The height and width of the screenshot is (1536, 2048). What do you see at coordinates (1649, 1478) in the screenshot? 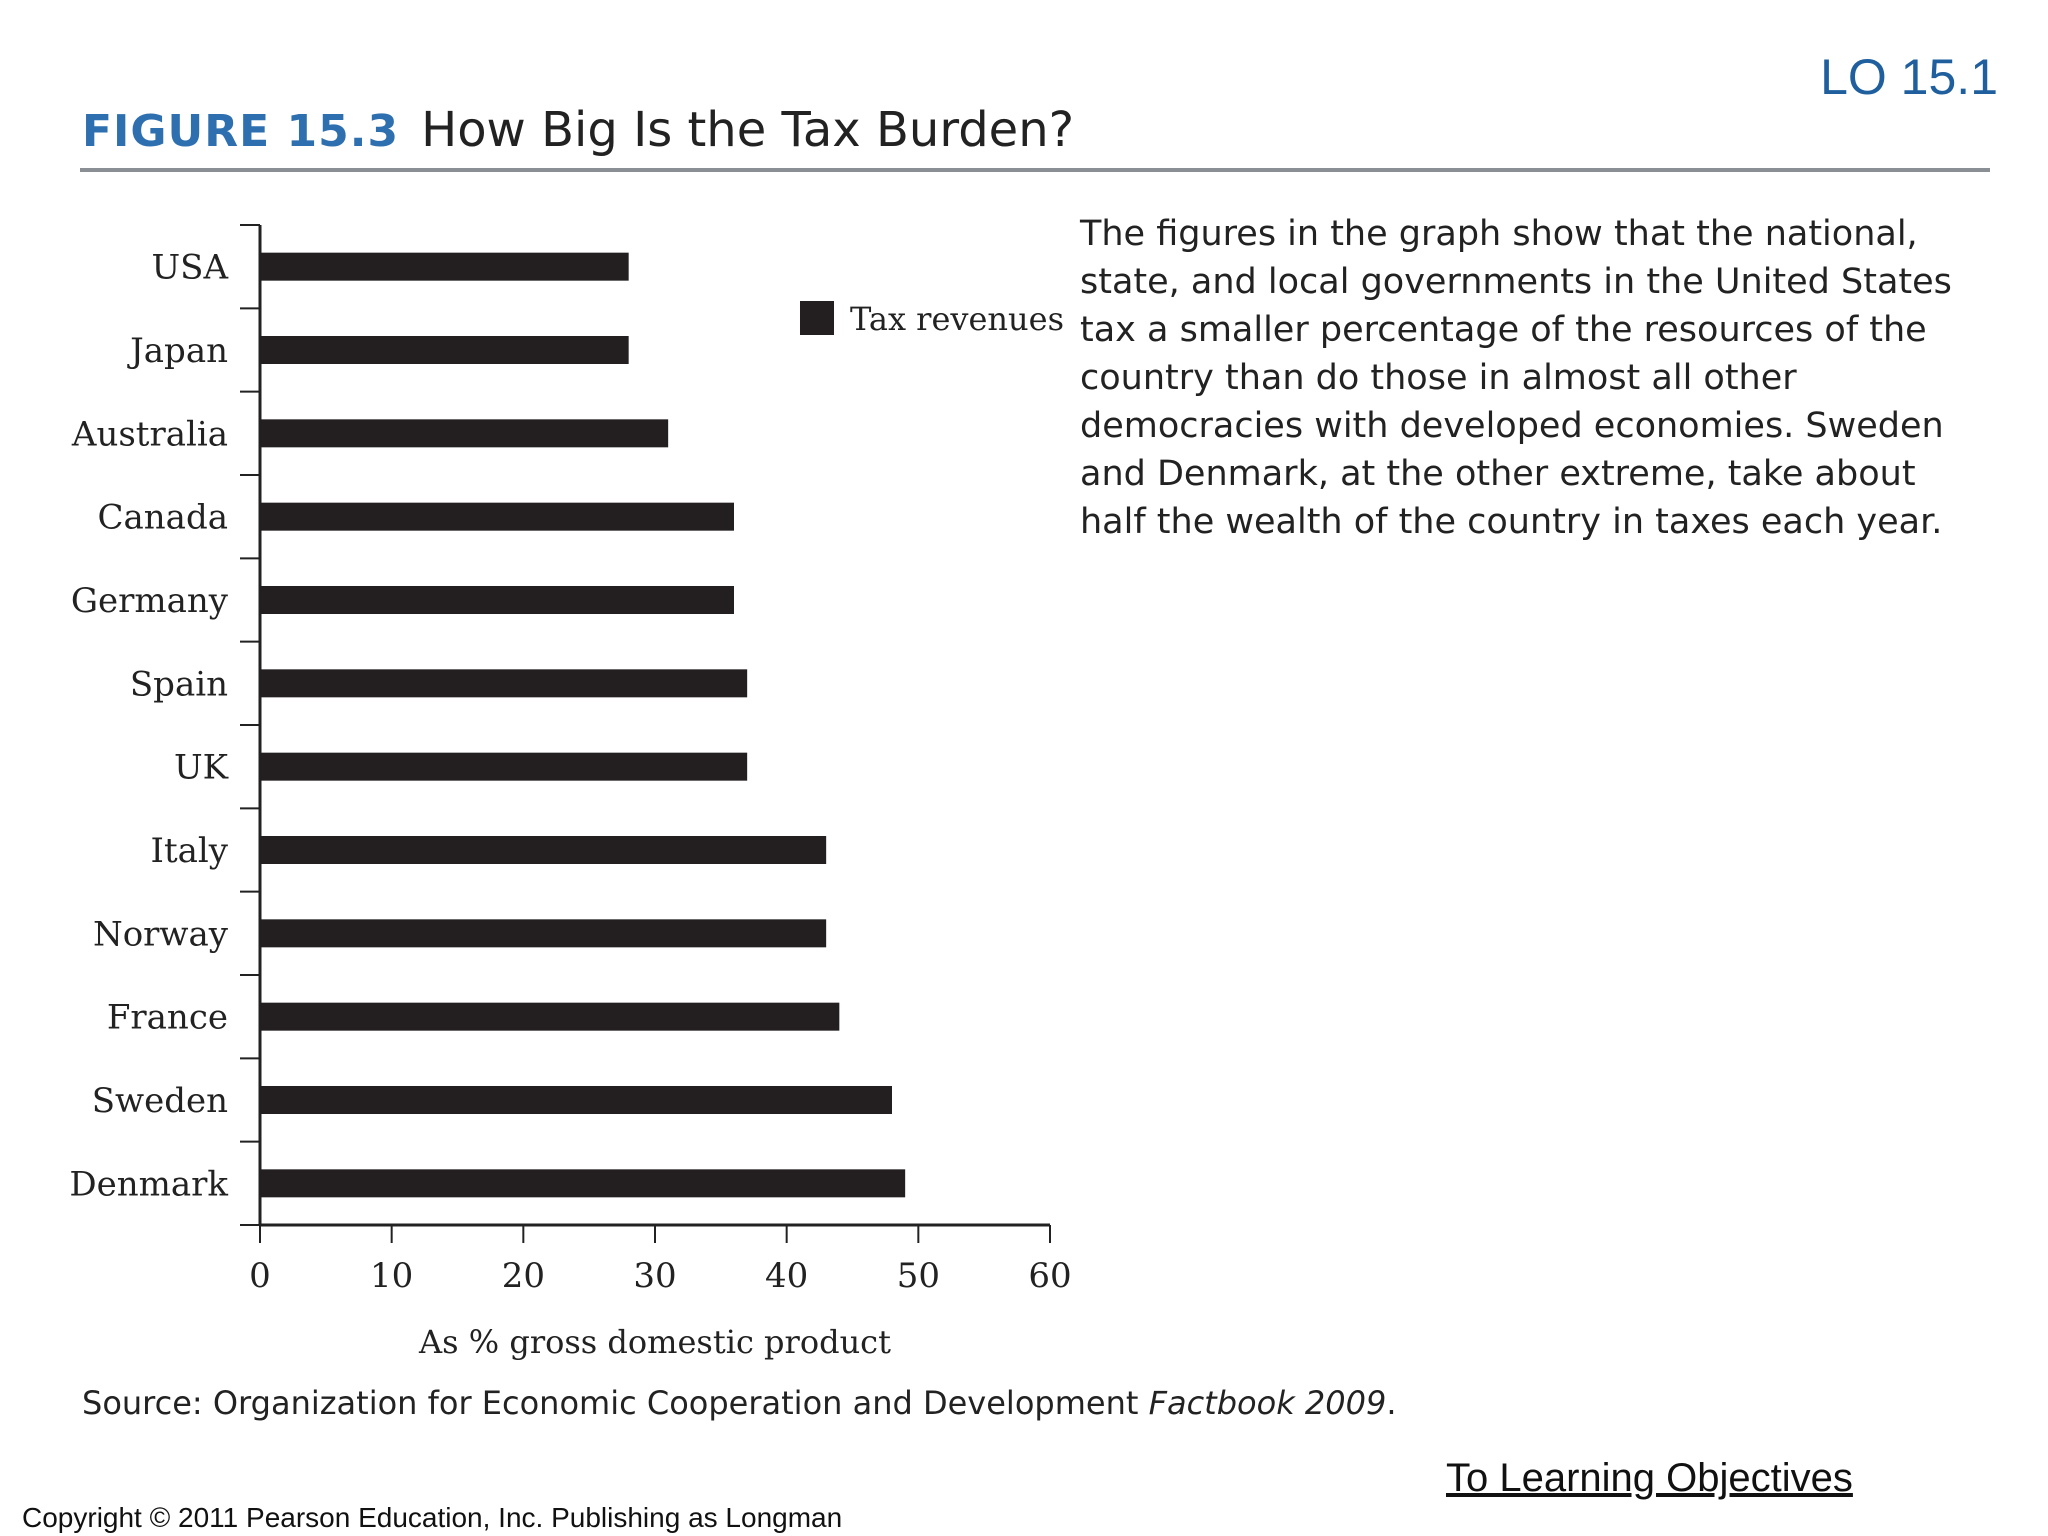
I see `learning-objectives-link: To Learning Objectives` at bounding box center [1649, 1478].